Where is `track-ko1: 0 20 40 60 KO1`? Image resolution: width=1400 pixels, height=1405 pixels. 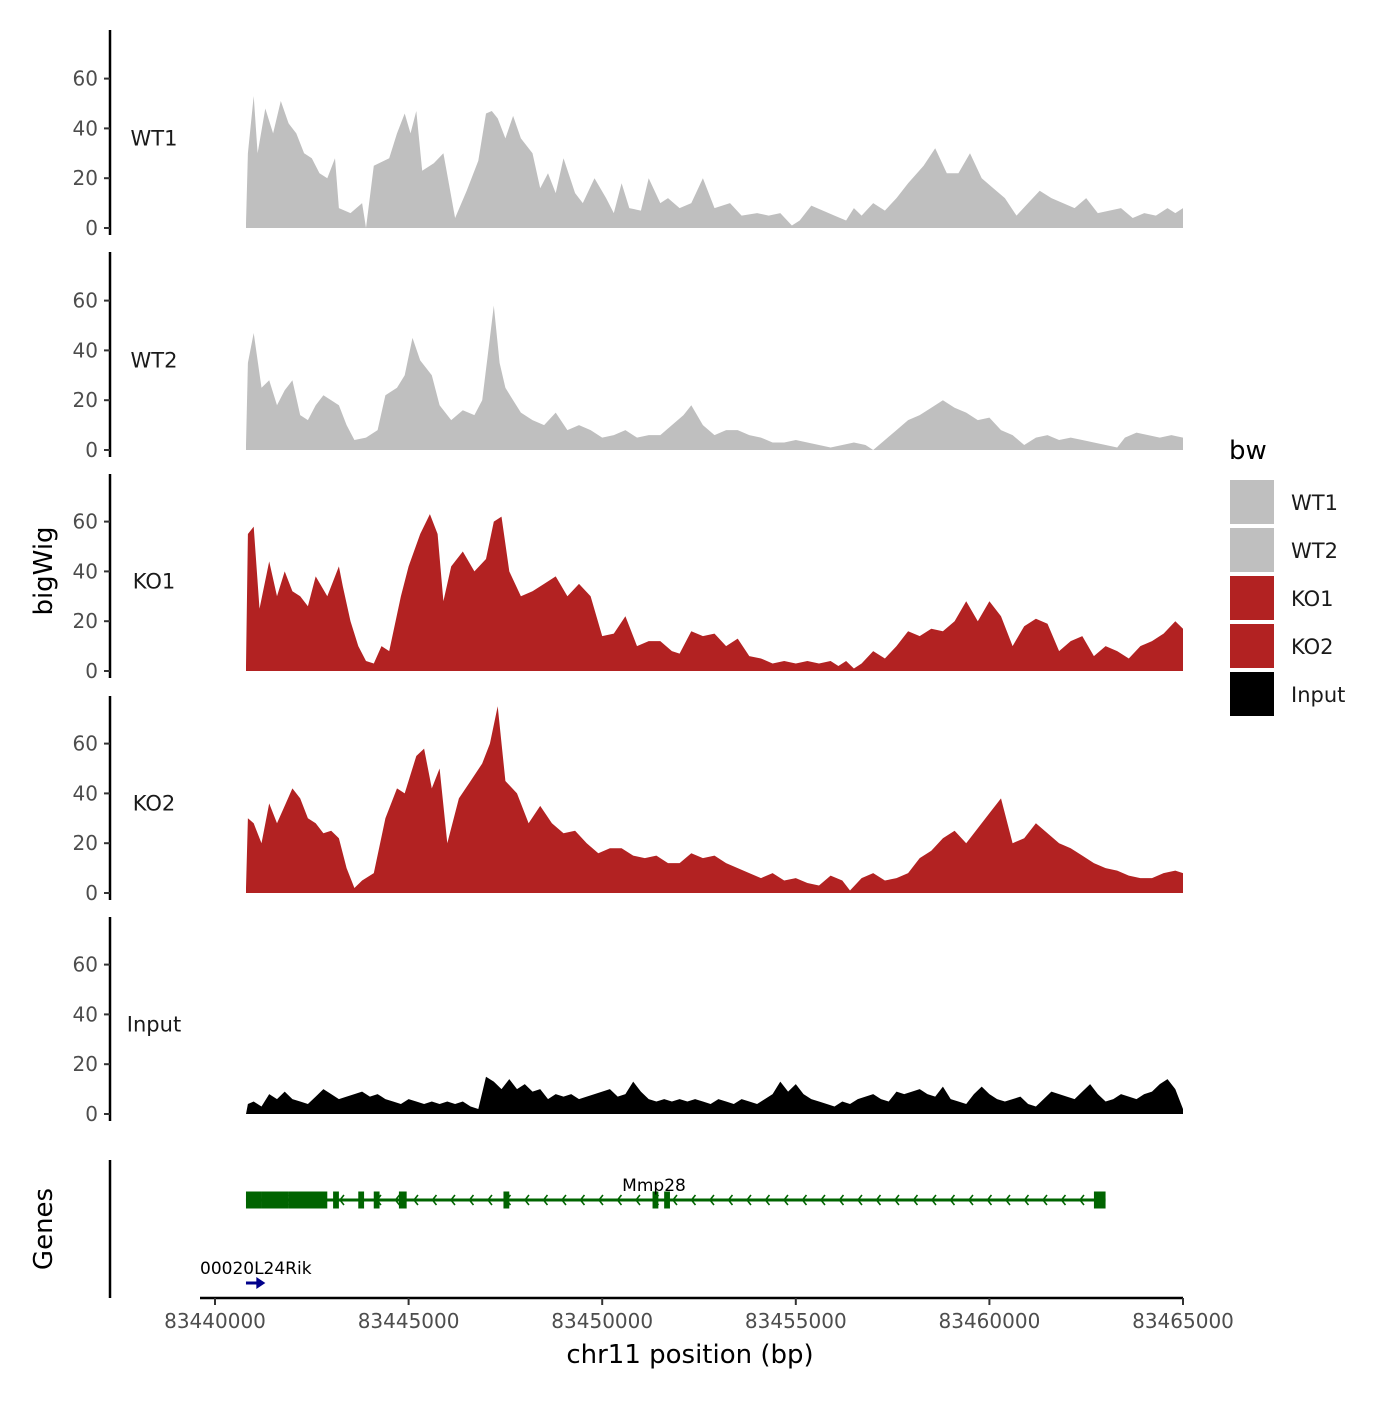 track-ko1: 0 20 40 60 KO1 is located at coordinates (628, 578).